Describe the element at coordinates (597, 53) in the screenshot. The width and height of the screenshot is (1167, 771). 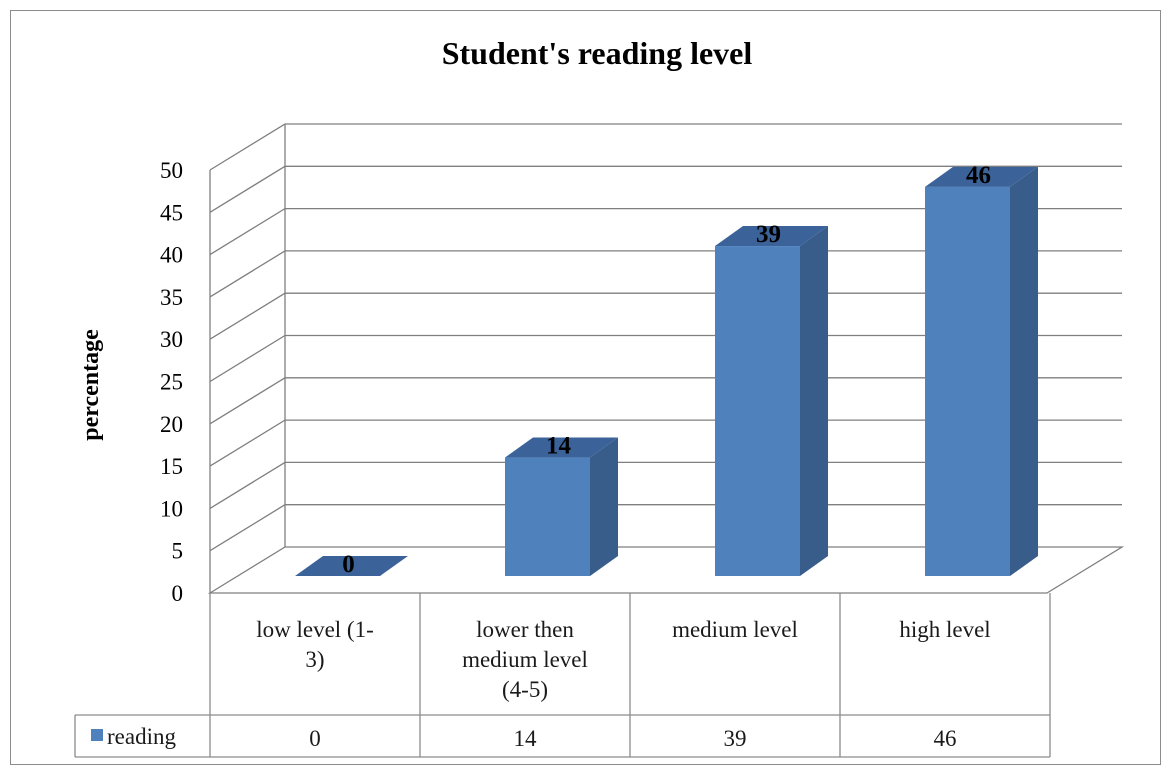
I see `chart-title: Student's reading level` at that location.